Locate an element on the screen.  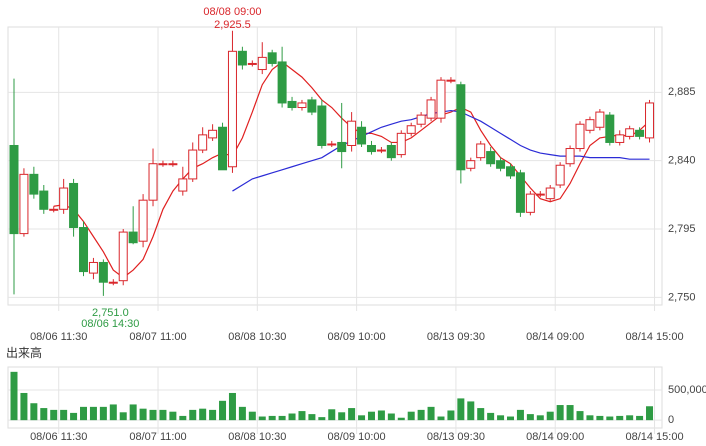
y-tick-label: 2,795 is located at coordinates (682, 229).